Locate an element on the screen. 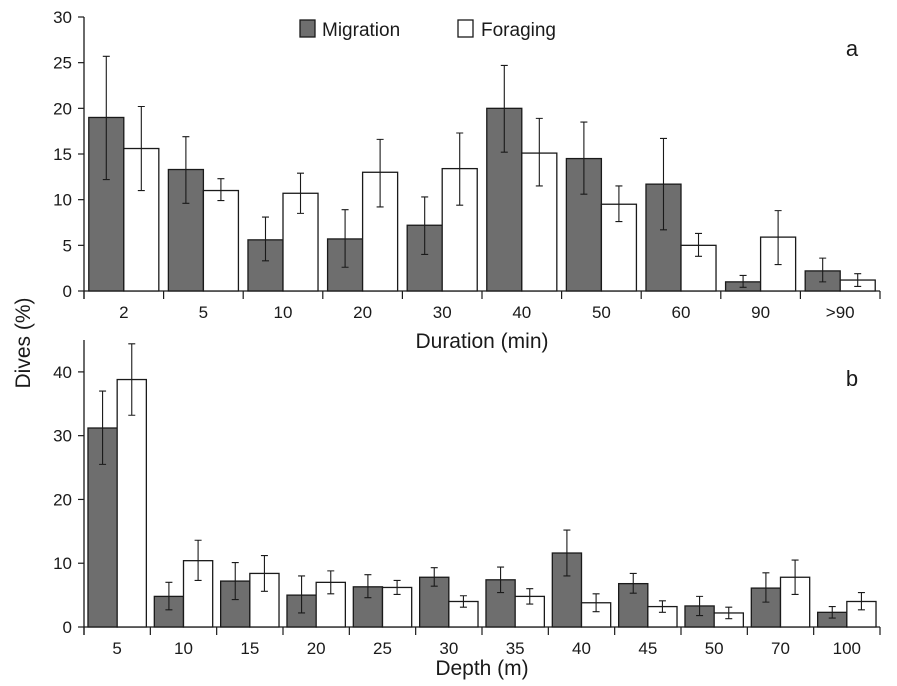  panel-label-b: b is located at coordinates (852, 378).